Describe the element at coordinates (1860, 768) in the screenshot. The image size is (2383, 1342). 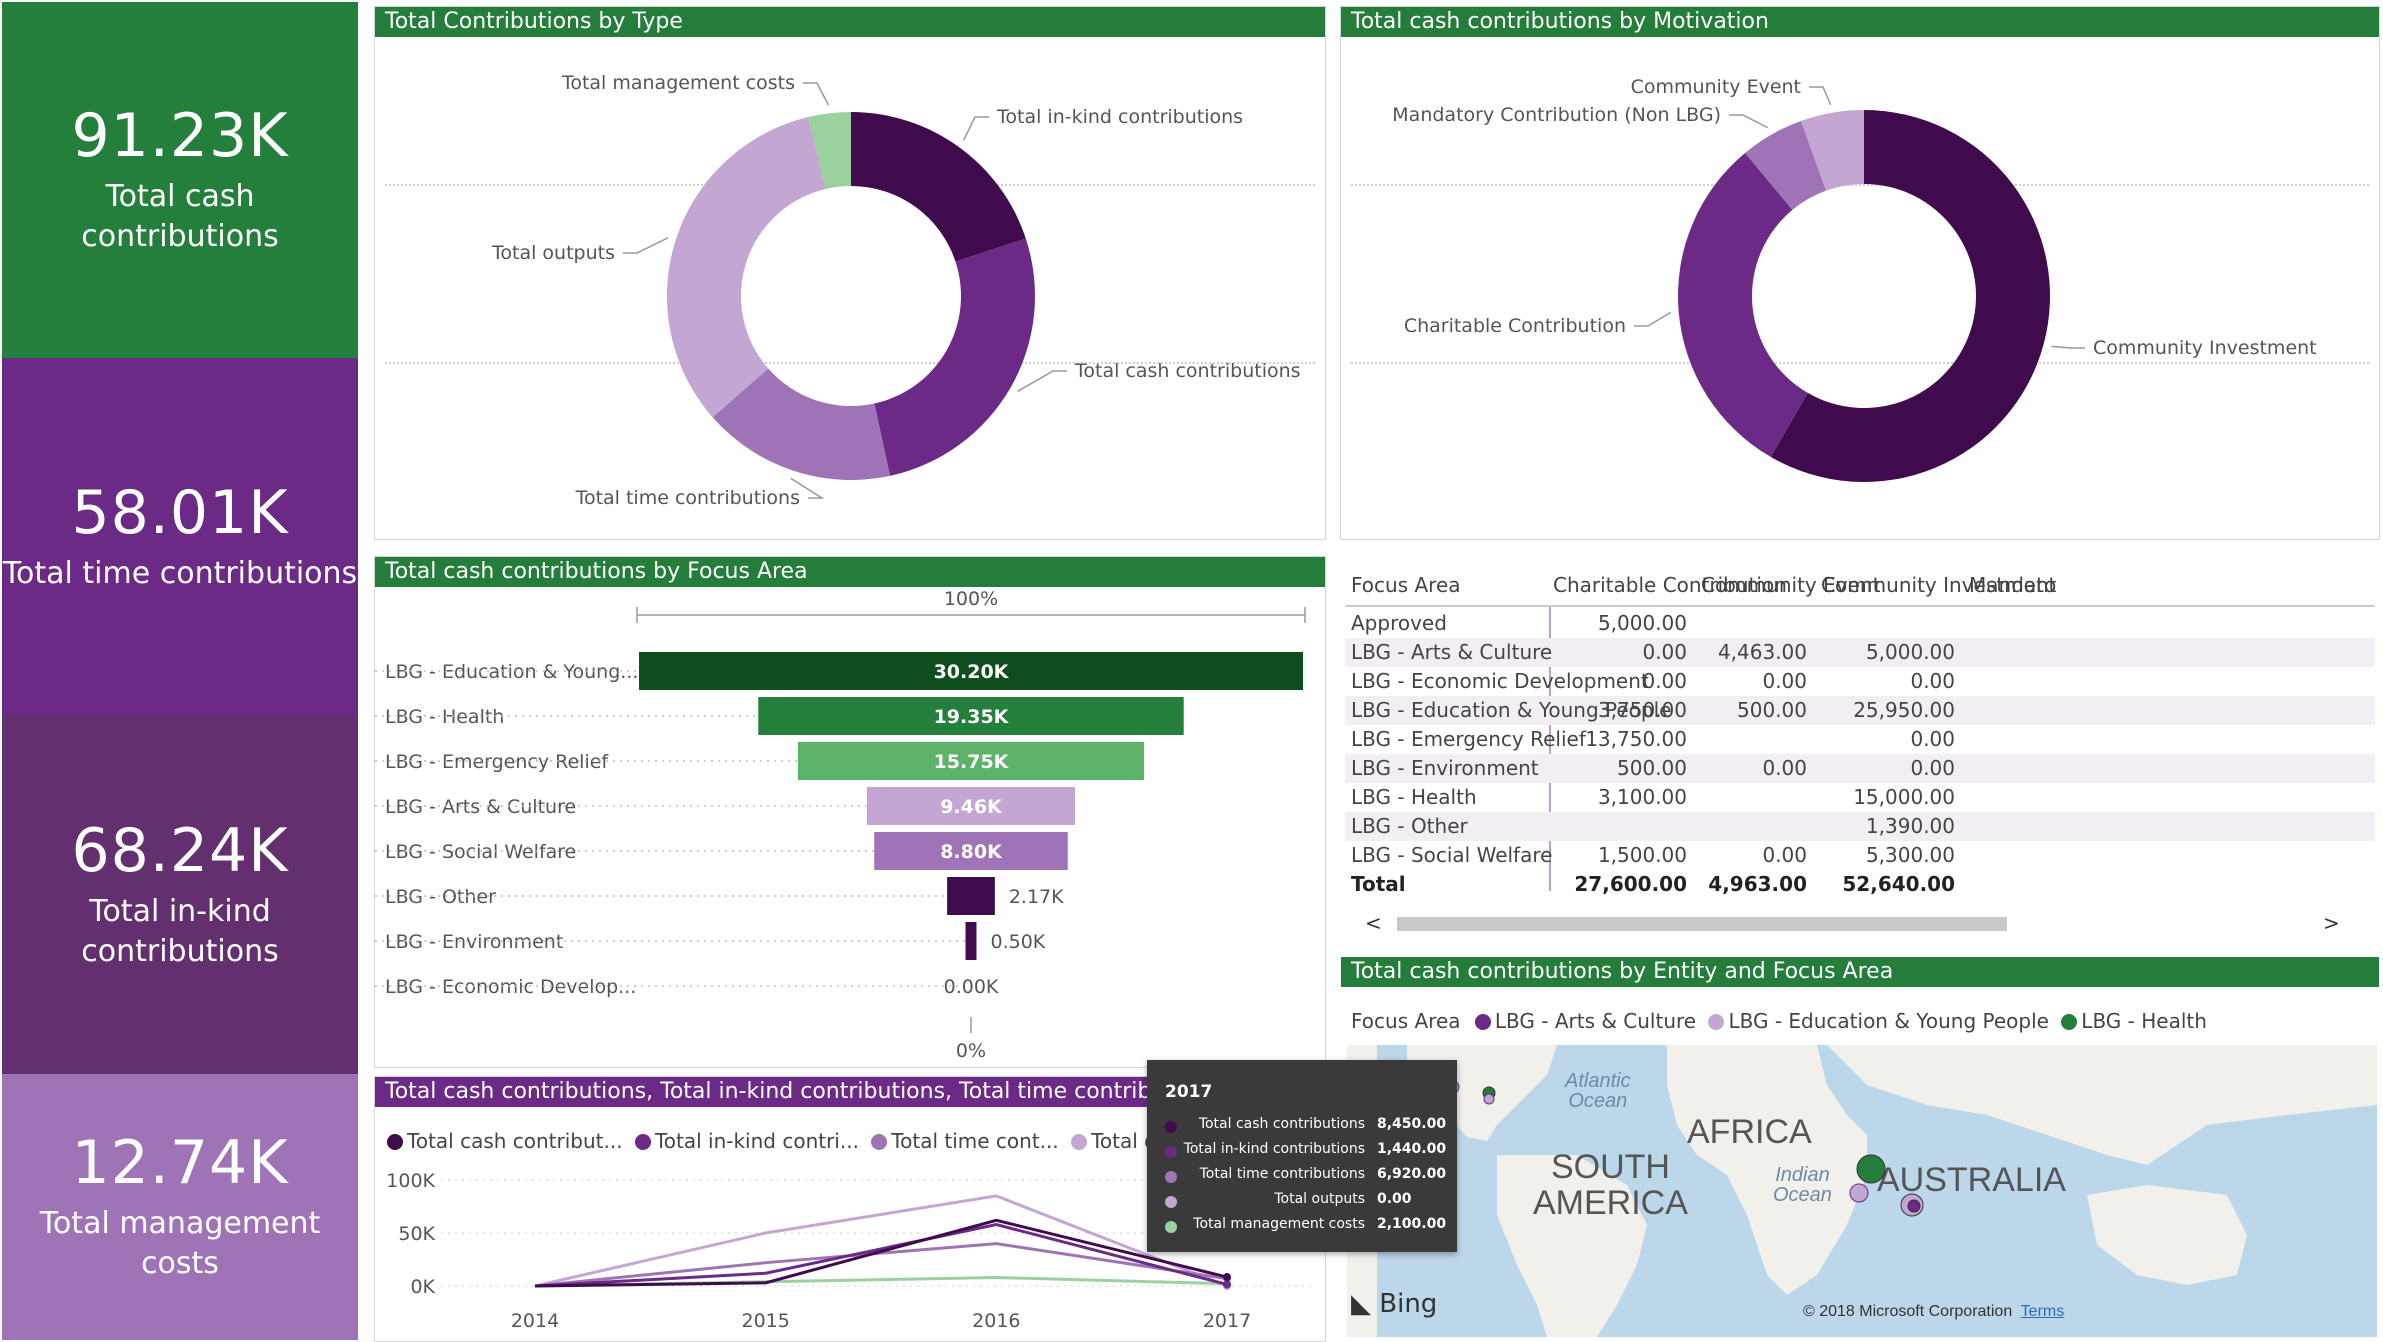
I see `table-row: LBG - Environment 500.00 0.00 0.00` at that location.